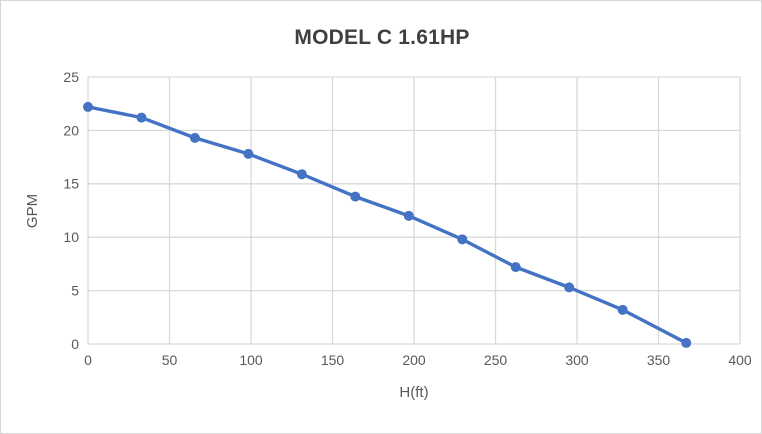 This screenshot has height=434, width=762. What do you see at coordinates (381, 37) in the screenshot?
I see `chart-title: MODEL C 1.61HP` at bounding box center [381, 37].